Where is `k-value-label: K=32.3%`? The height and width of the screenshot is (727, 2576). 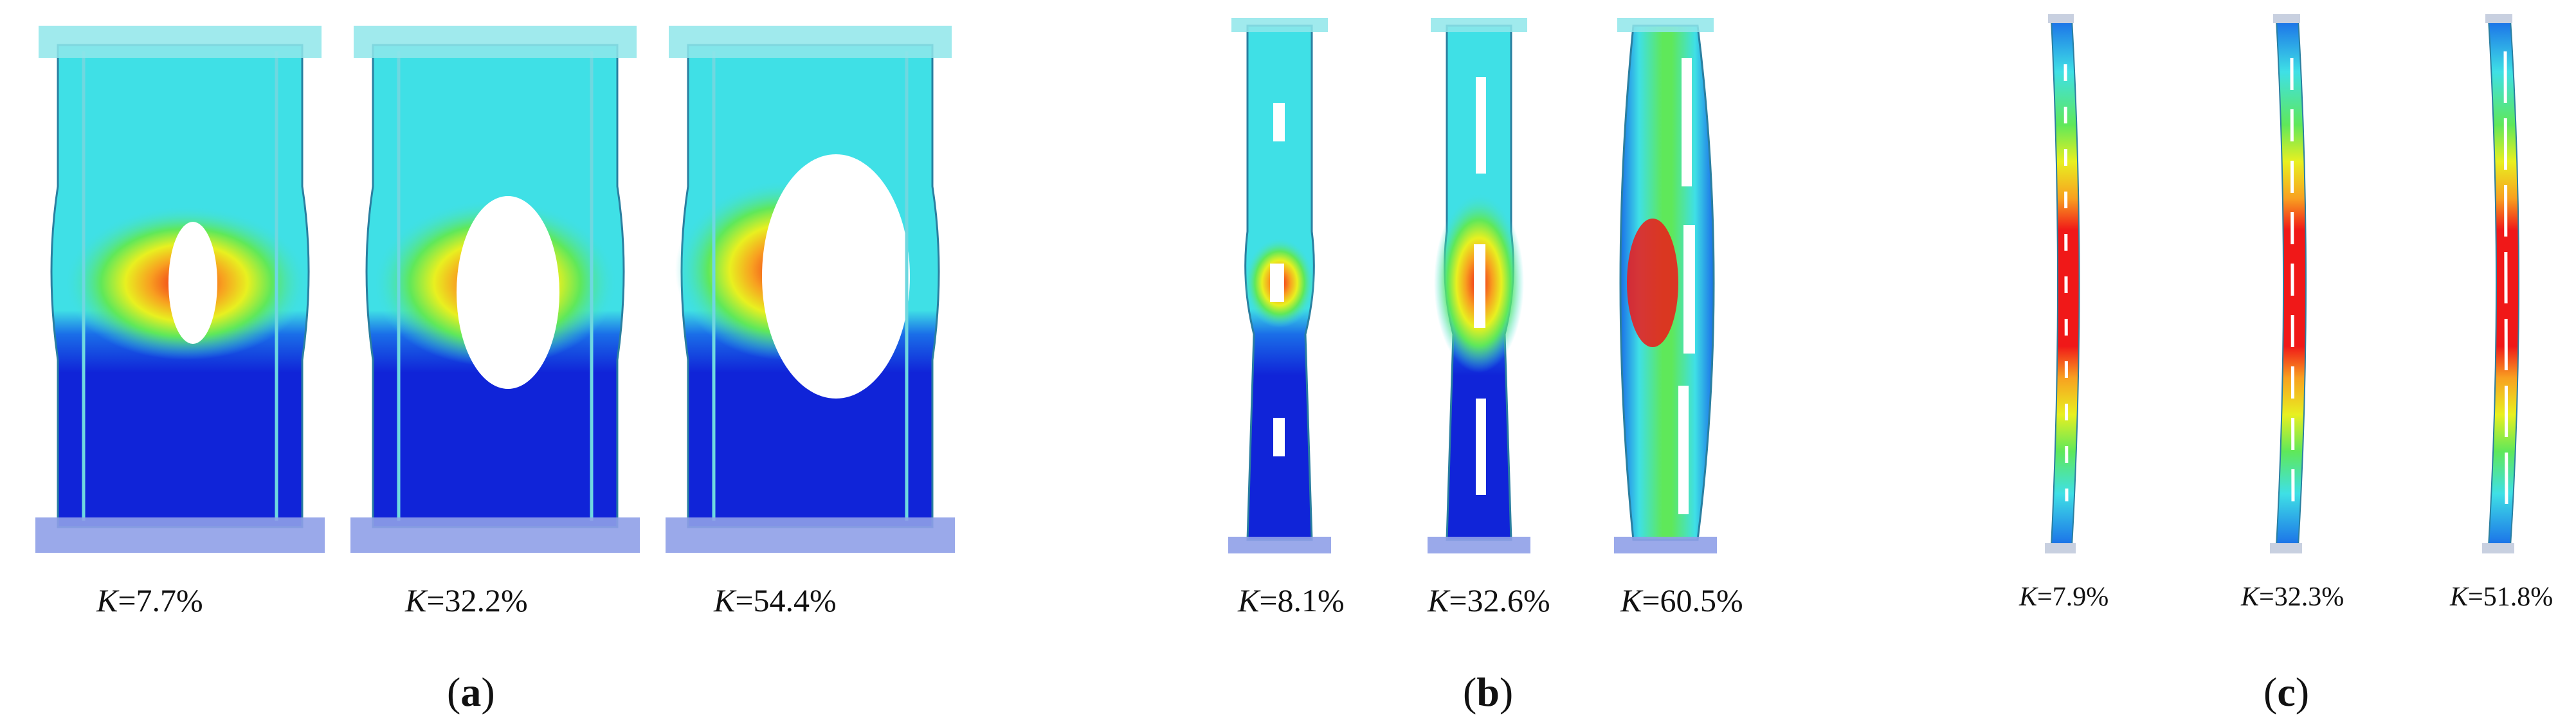 k-value-label: K=32.3% is located at coordinates (2293, 597).